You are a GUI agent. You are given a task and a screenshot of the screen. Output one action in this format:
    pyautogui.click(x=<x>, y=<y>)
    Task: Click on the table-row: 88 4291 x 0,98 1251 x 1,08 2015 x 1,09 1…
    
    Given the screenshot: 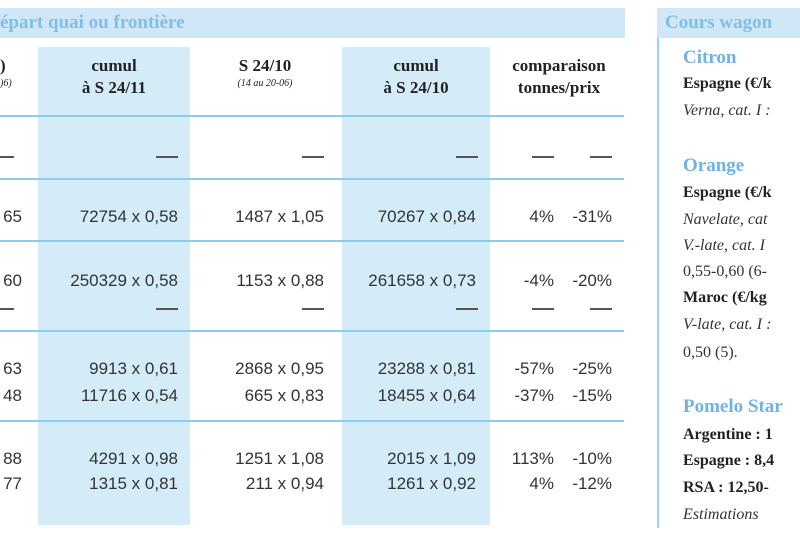 What is the action you would take?
    pyautogui.click(x=312, y=459)
    